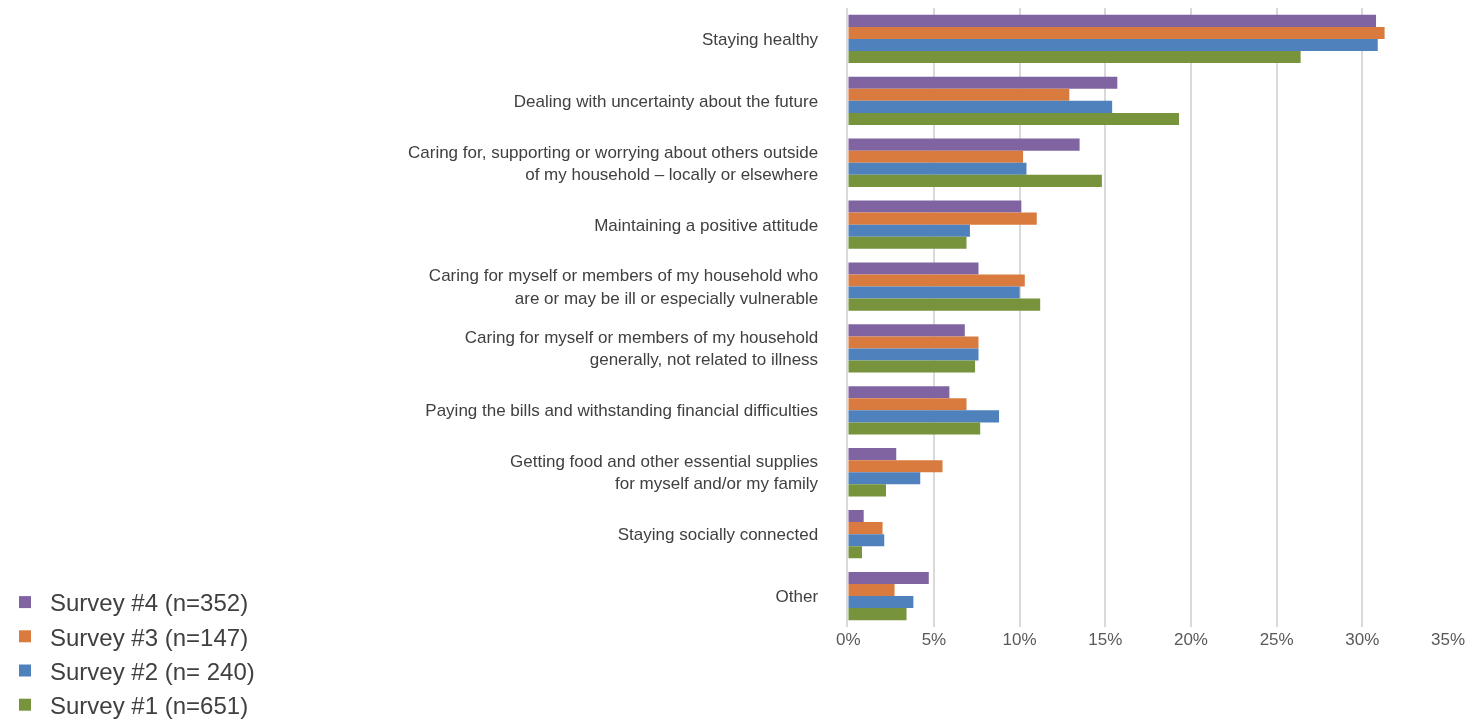 This screenshot has width=1474, height=727. I want to click on y-tick-label: Staying healthy, so click(760, 39).